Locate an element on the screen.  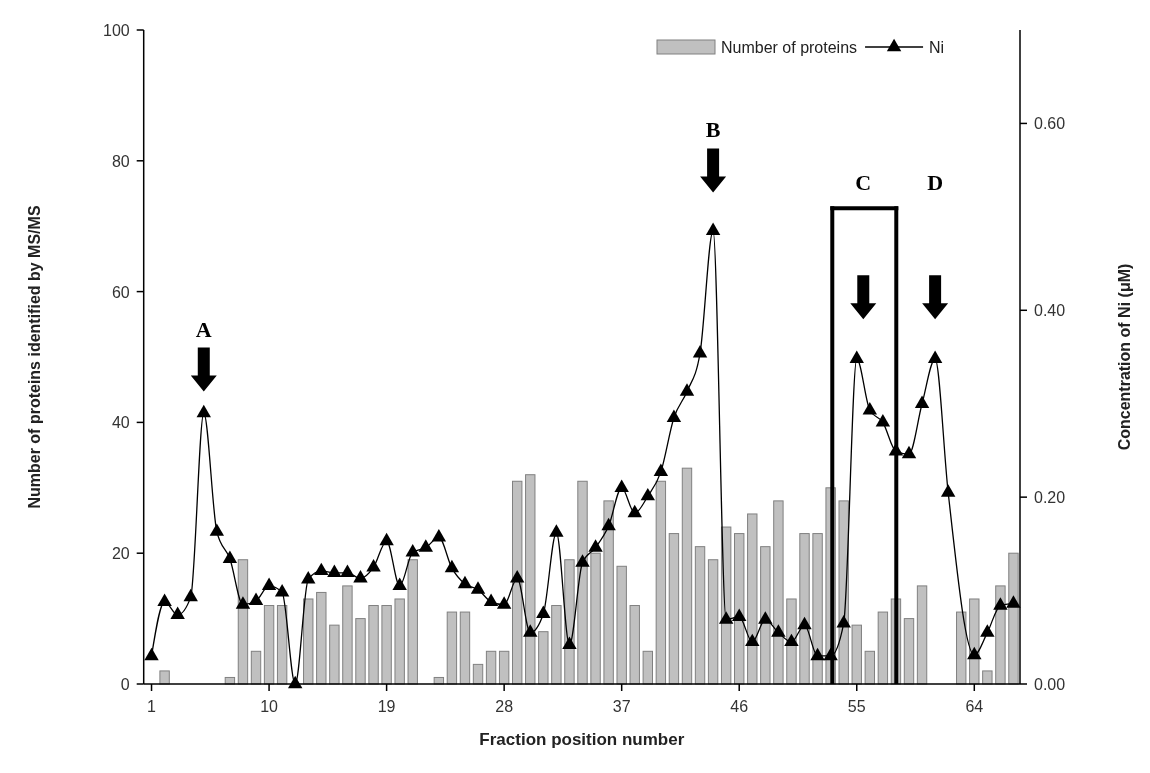
y2-axis-title: Concentration of Ni (μM) is located at coordinates (1124, 357).